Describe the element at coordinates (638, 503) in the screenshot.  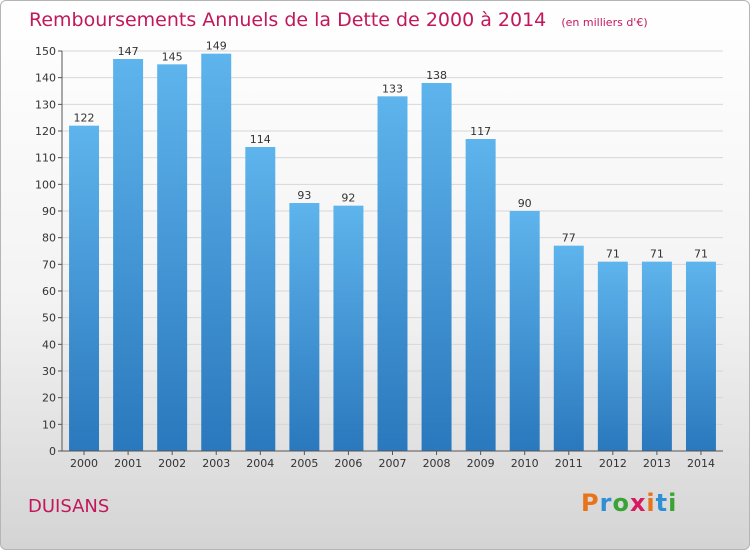
I see `logo-letter: x` at that location.